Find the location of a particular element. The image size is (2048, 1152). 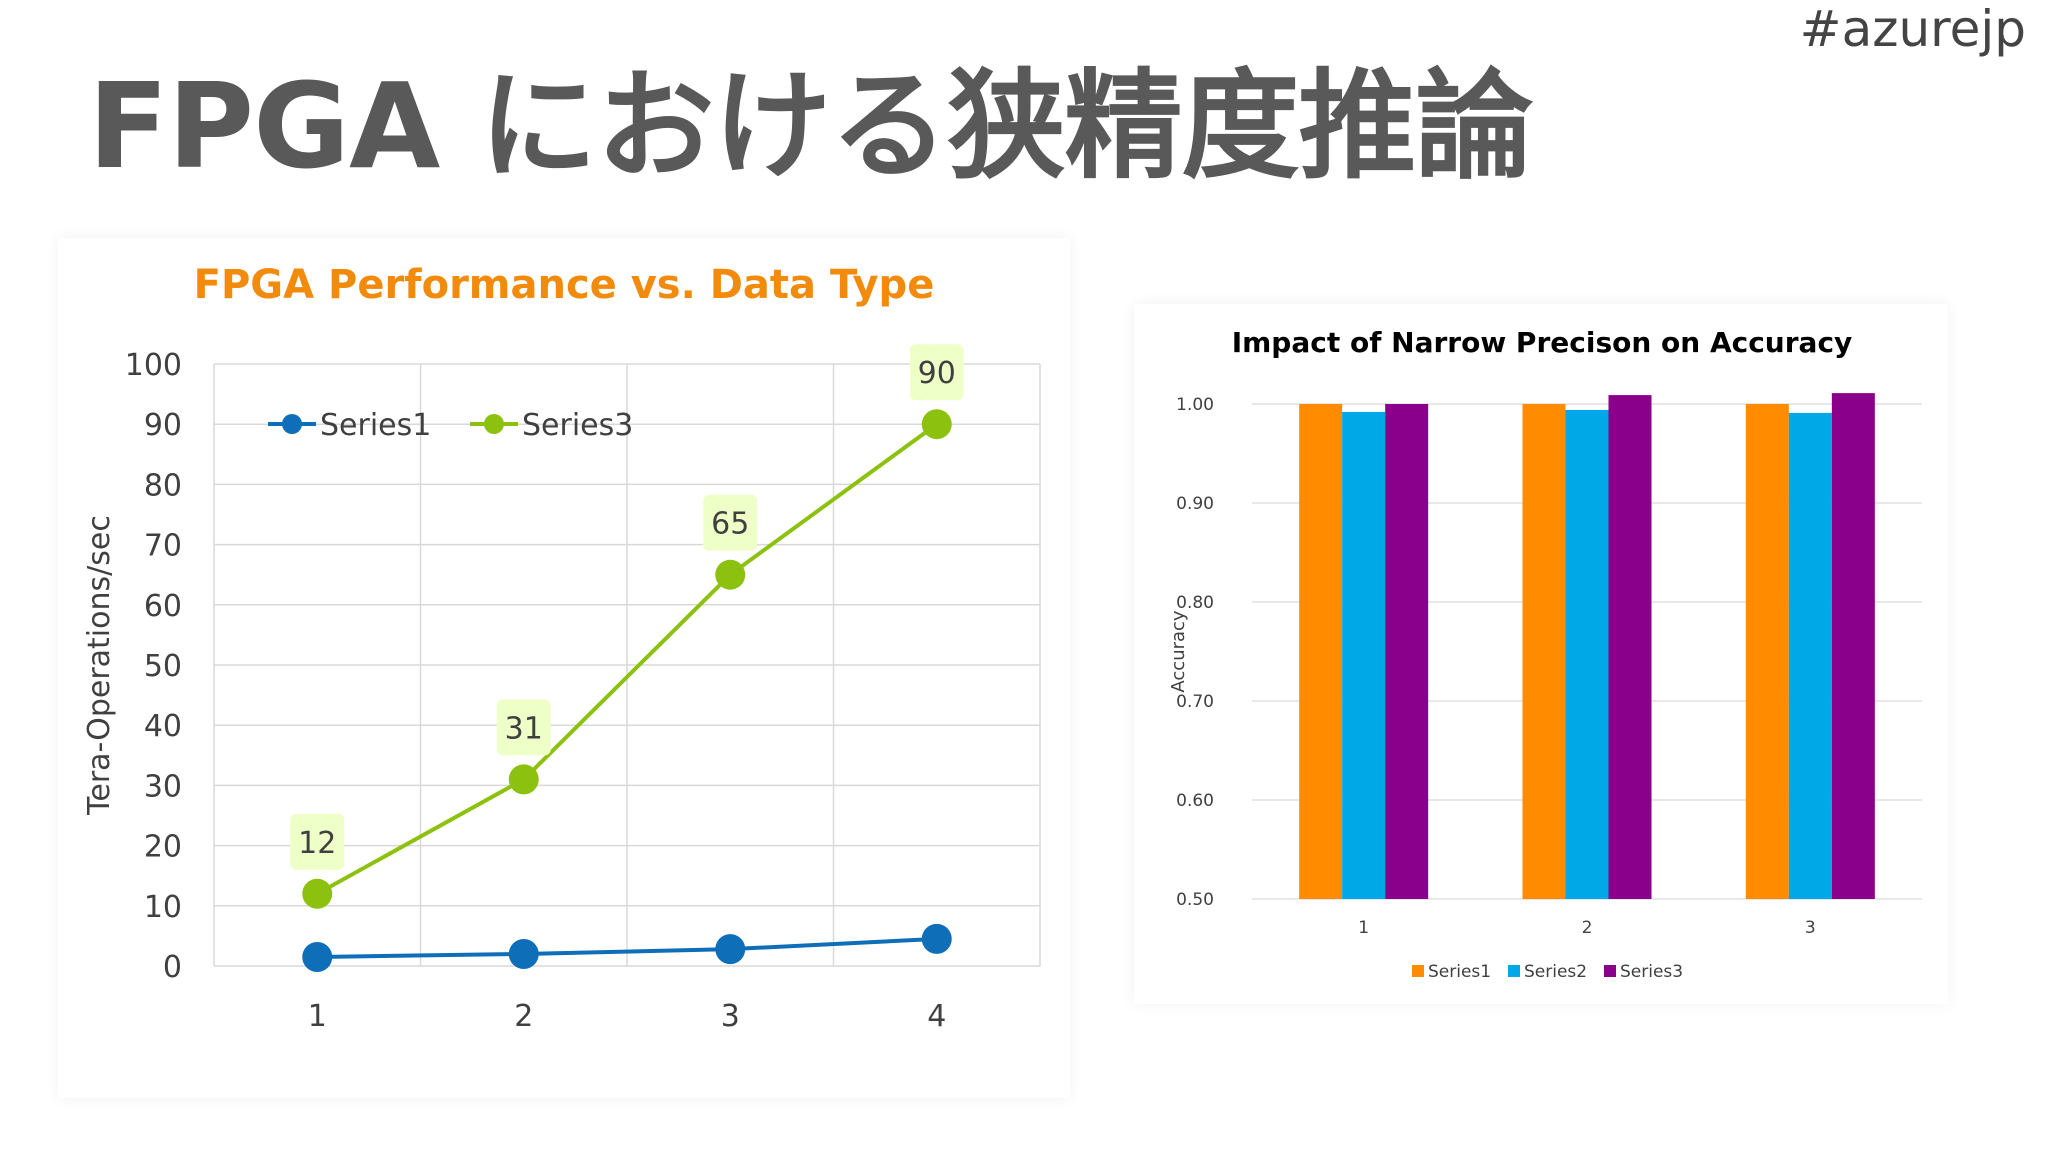

y-tick-label: 50 is located at coordinates (163, 666).